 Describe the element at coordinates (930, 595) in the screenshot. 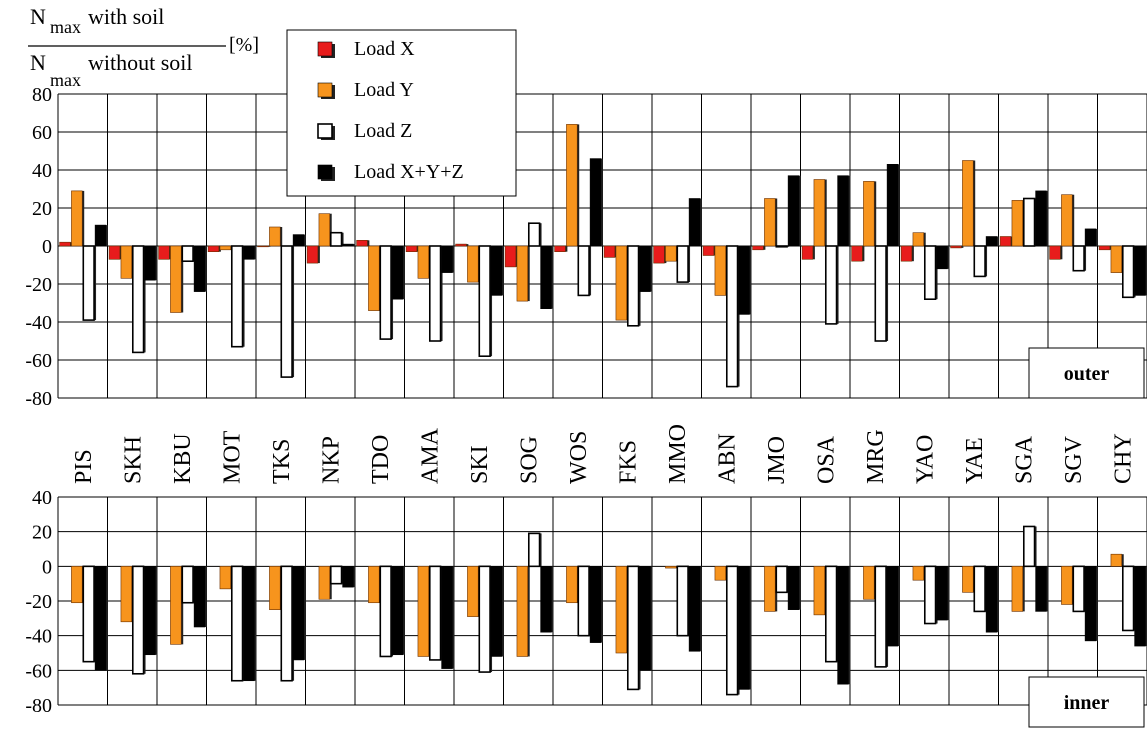

I see `bar-inner-load-z-yao` at that location.